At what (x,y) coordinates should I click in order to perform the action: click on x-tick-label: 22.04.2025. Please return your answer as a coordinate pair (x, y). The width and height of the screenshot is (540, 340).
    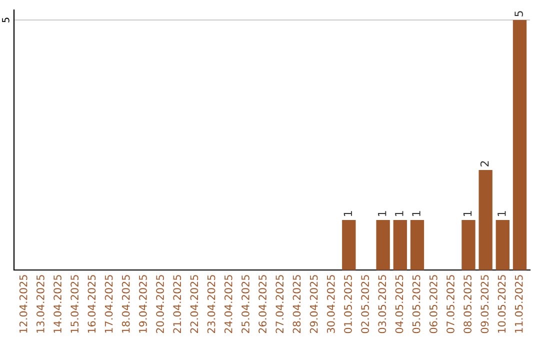
    Looking at the image, I should click on (194, 304).